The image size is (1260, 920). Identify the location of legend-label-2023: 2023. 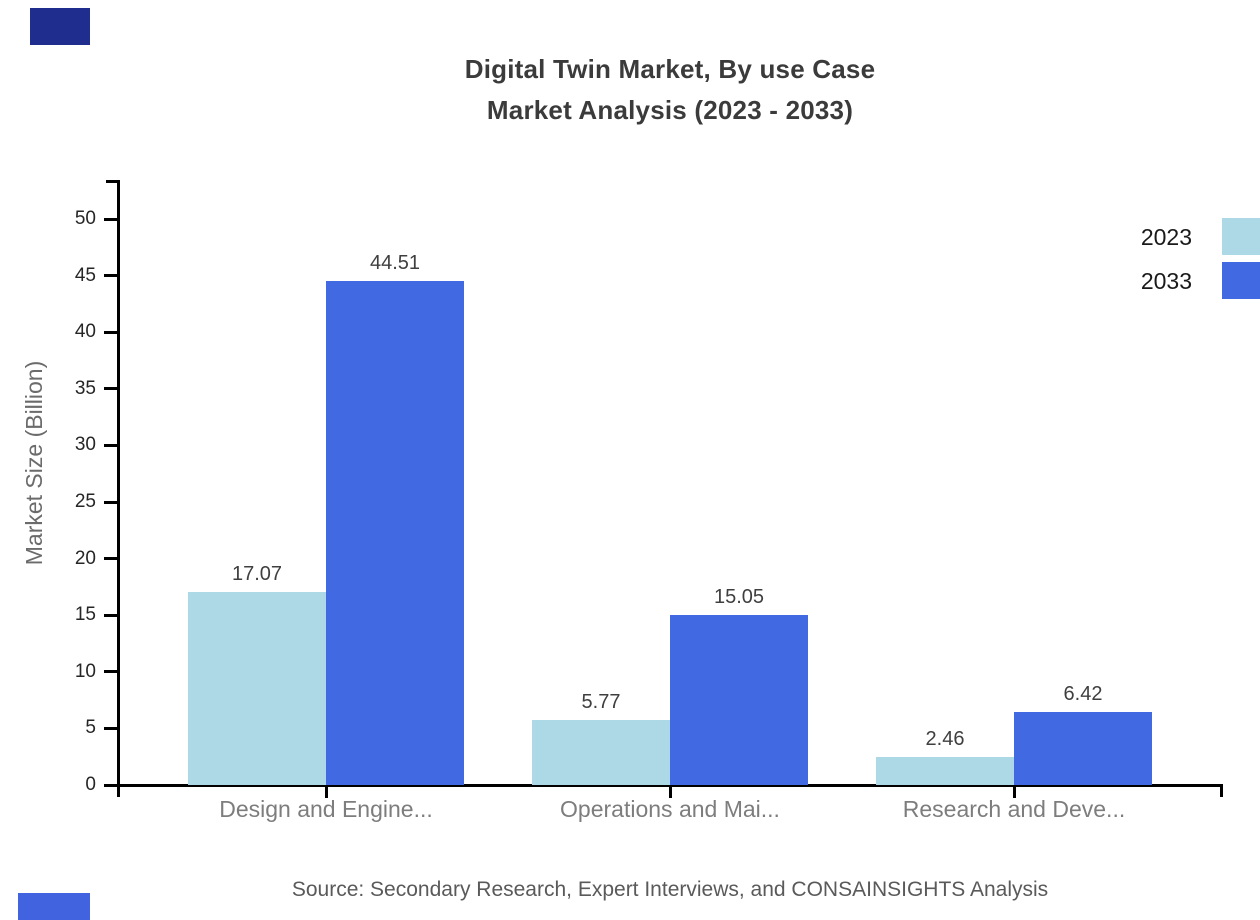
(1166, 237).